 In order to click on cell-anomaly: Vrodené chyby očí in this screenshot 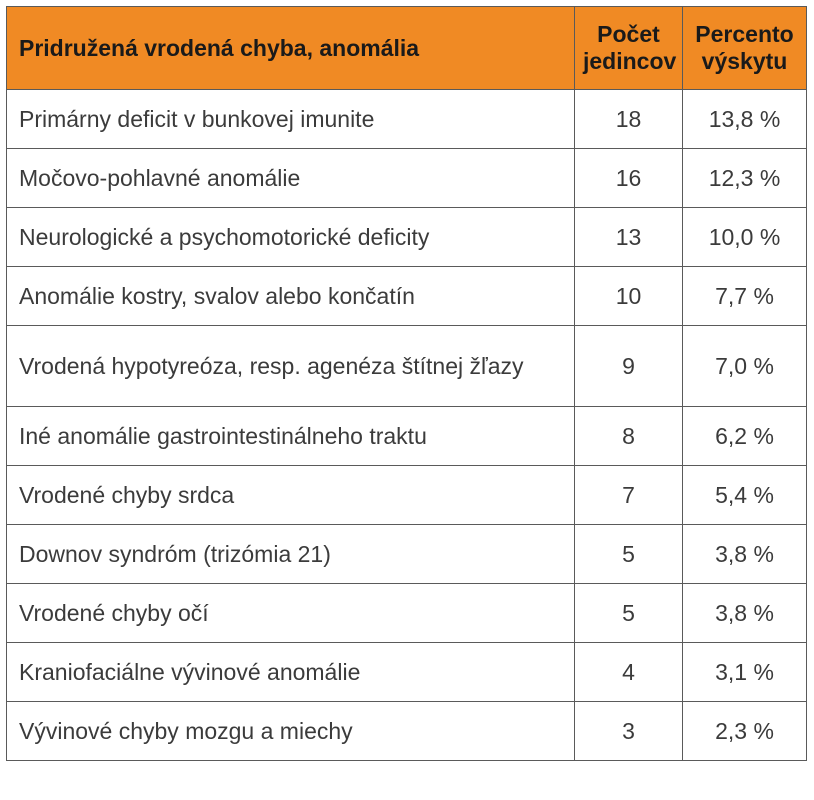, I will do `click(290, 613)`.